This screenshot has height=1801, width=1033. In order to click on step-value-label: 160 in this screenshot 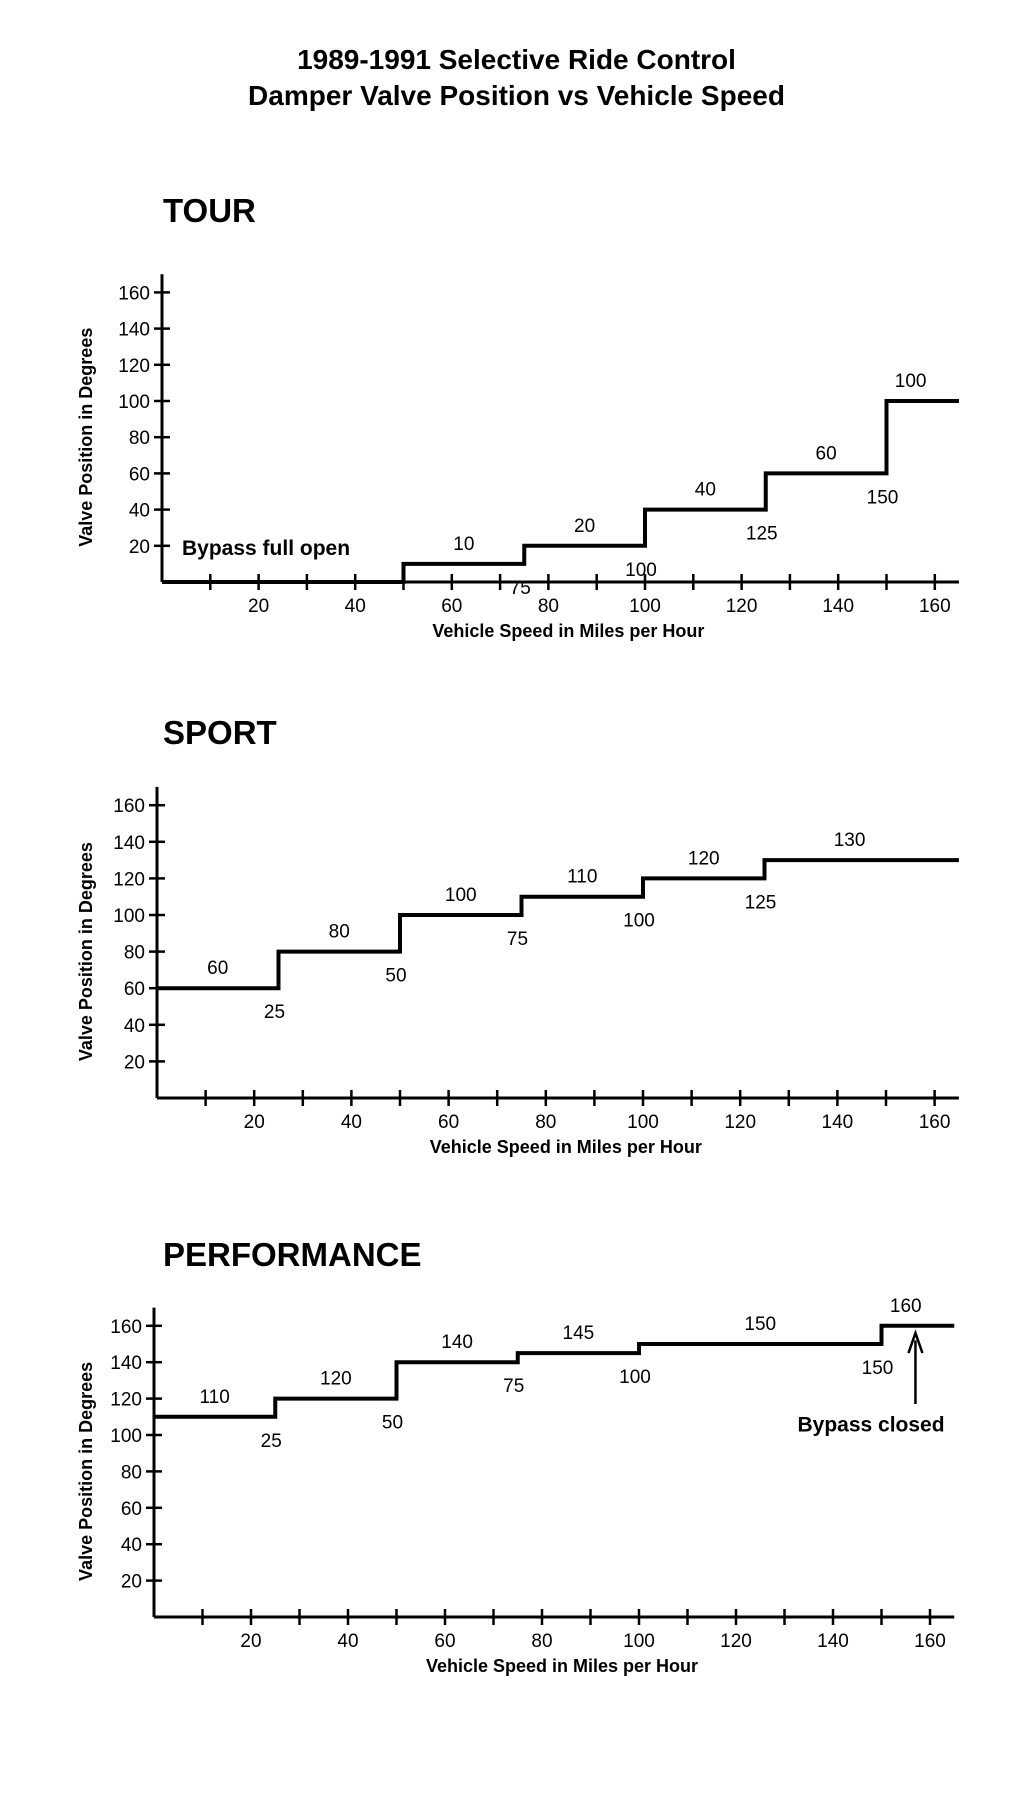, I will do `click(906, 1306)`.